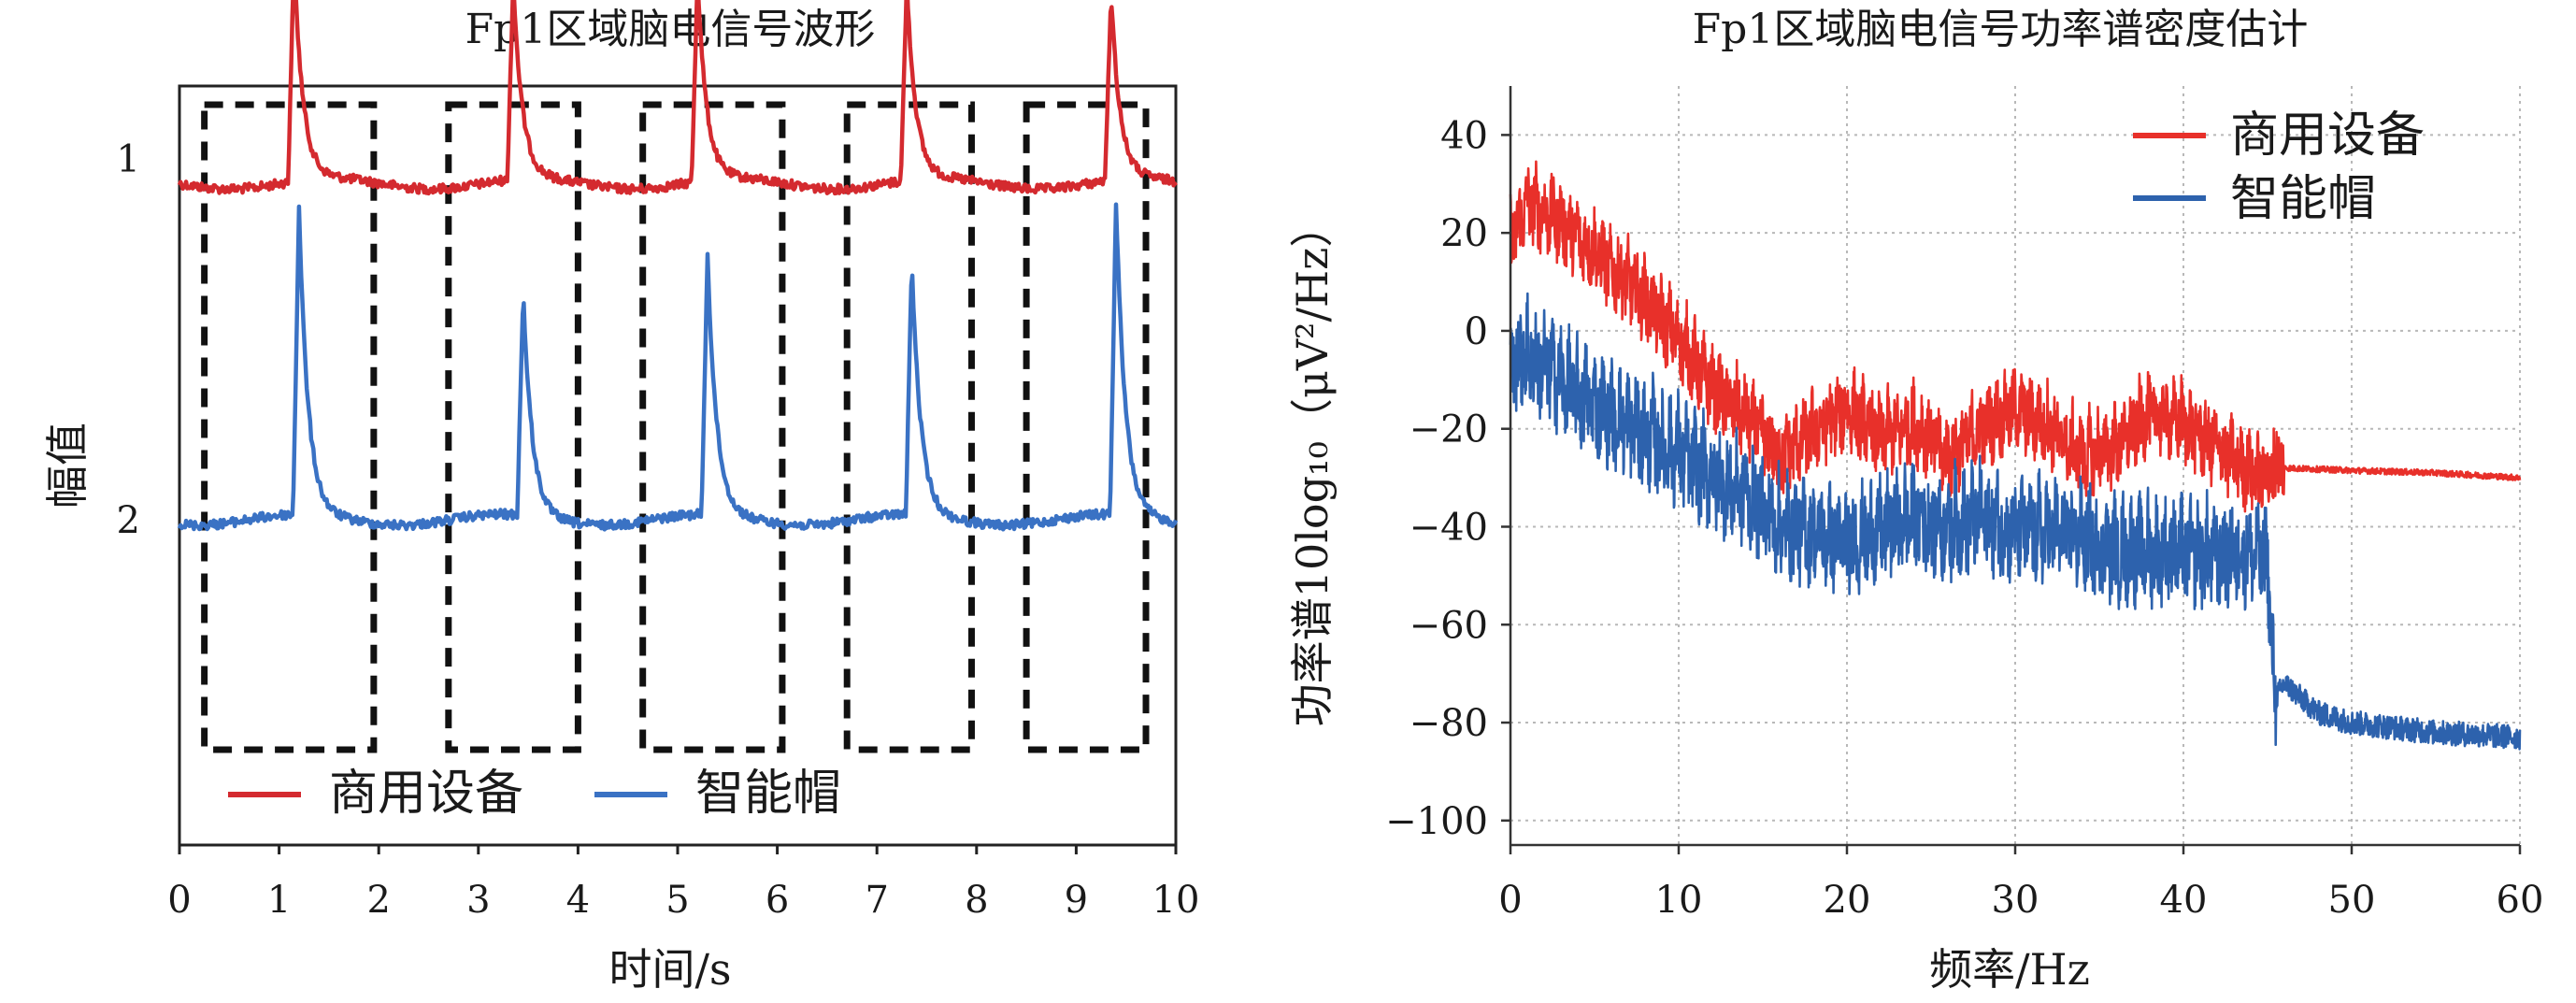 The height and width of the screenshot is (1003, 2576). What do you see at coordinates (128, 521) in the screenshot?
I see `y-tick-label: 2` at bounding box center [128, 521].